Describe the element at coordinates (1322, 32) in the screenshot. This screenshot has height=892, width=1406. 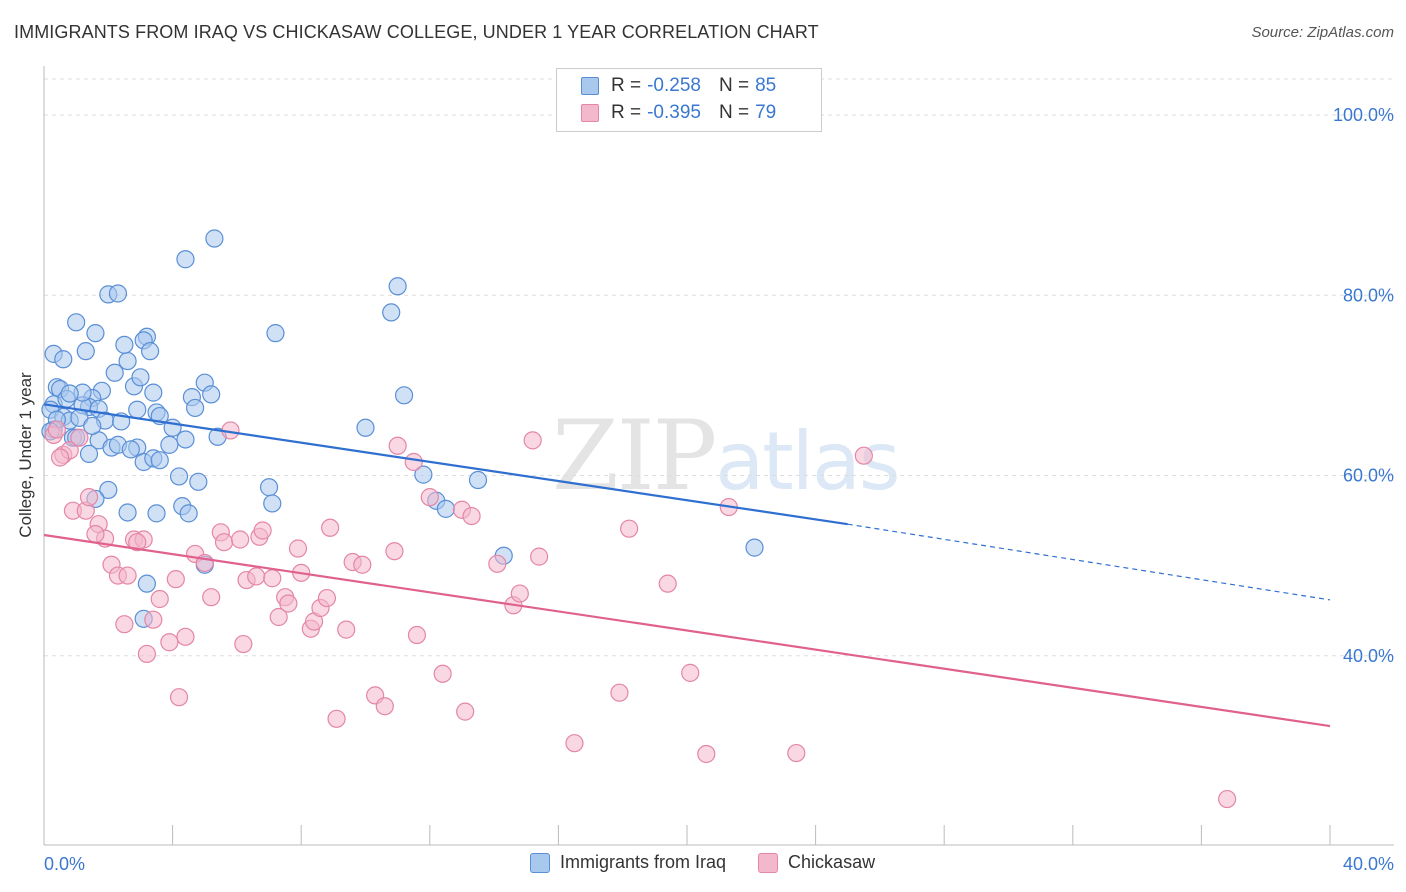
I see `source-label: Source: ZipAtlas.com` at that location.